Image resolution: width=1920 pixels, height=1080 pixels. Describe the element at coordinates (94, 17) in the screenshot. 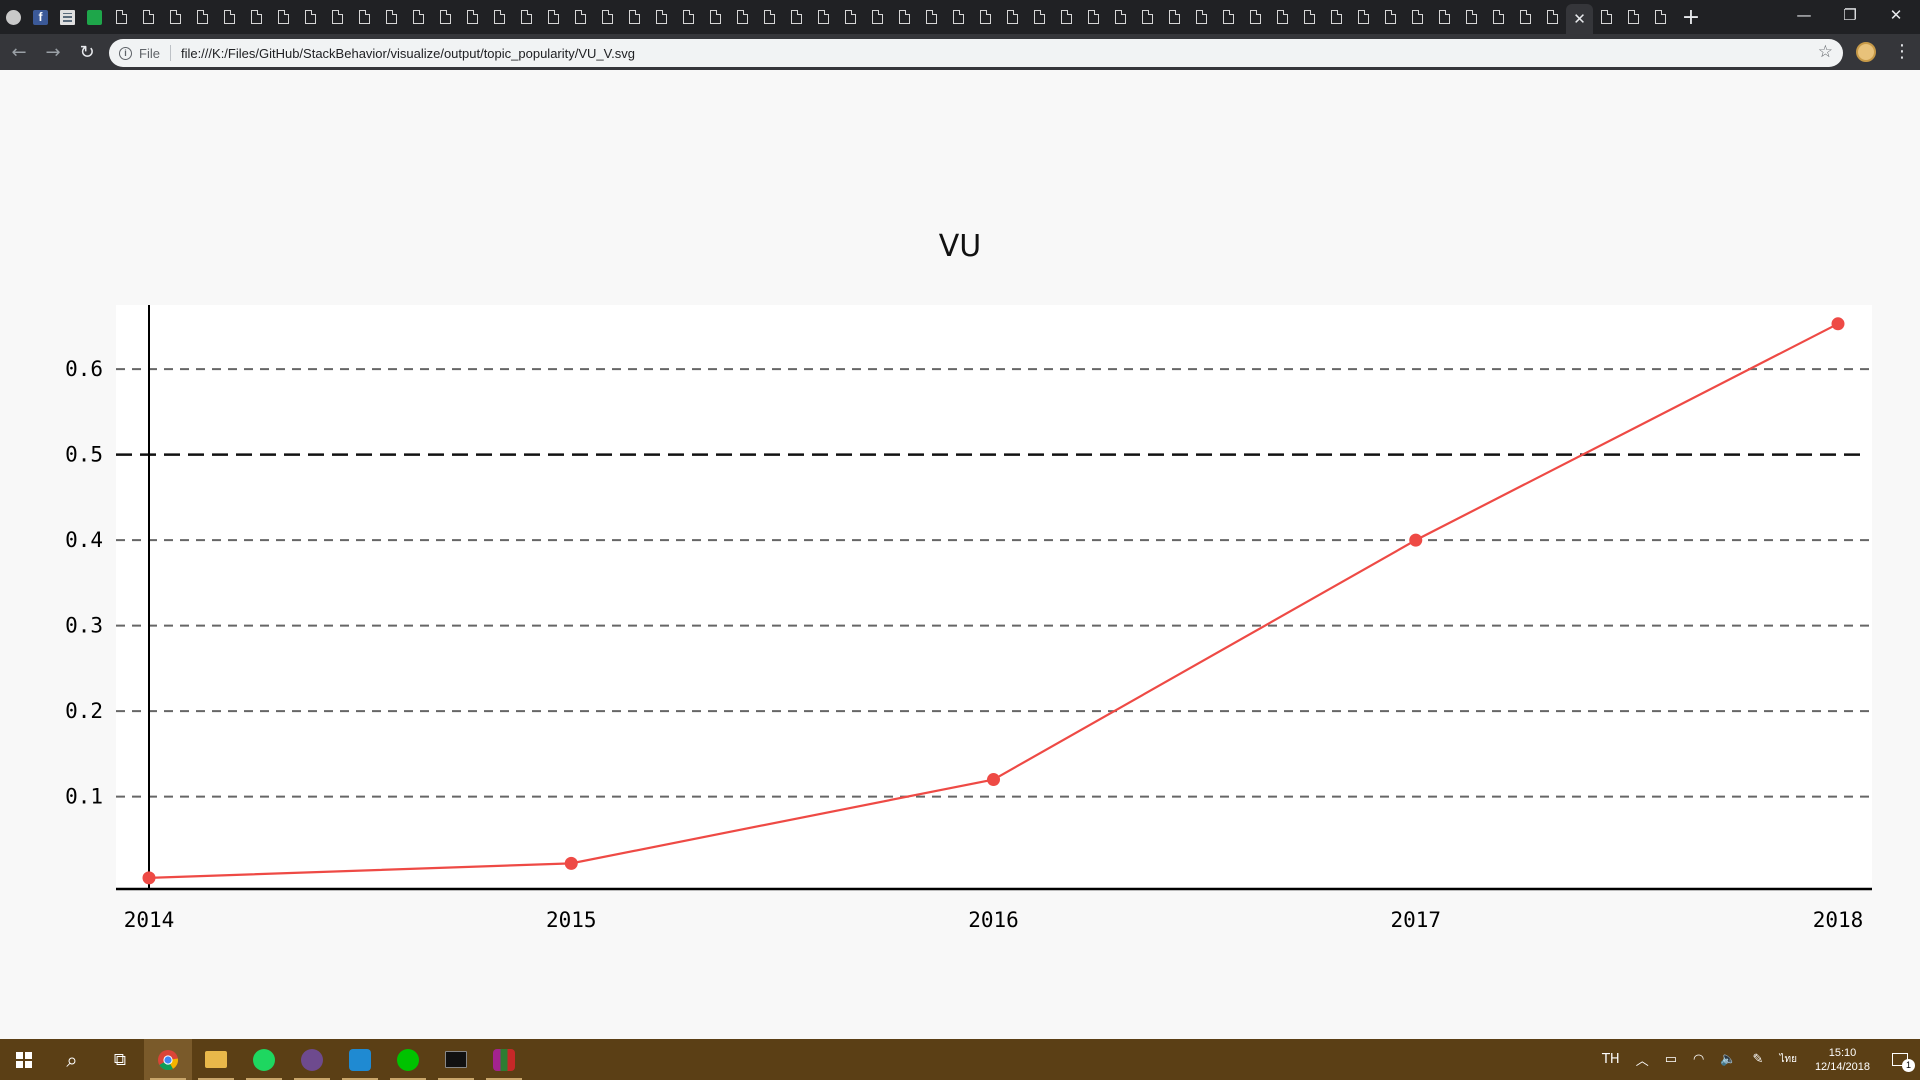

I see `tab-green` at that location.